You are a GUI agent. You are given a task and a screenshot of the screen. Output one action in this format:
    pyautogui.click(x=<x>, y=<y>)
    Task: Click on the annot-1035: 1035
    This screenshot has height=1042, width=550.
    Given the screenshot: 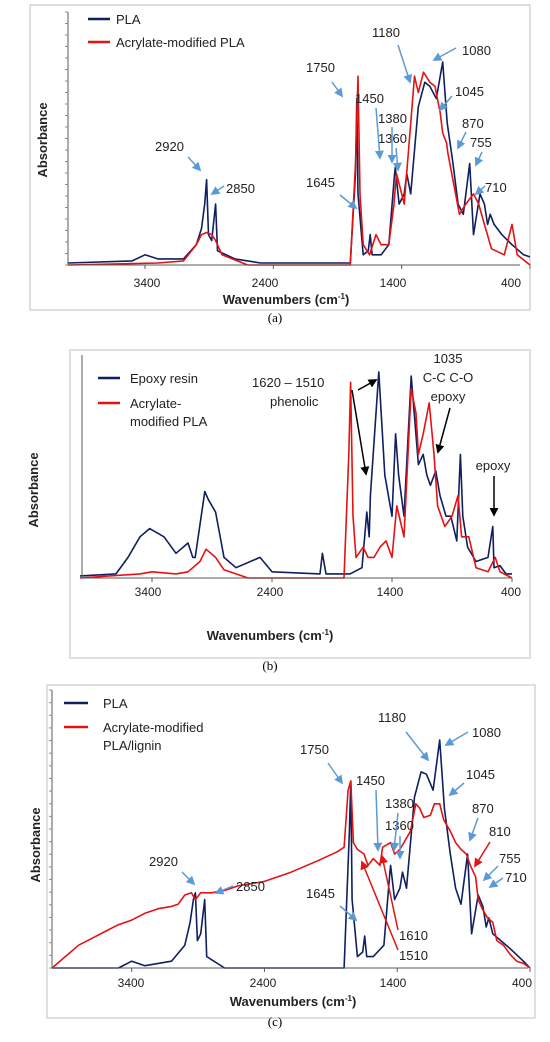 What is the action you would take?
    pyautogui.click(x=448, y=358)
    